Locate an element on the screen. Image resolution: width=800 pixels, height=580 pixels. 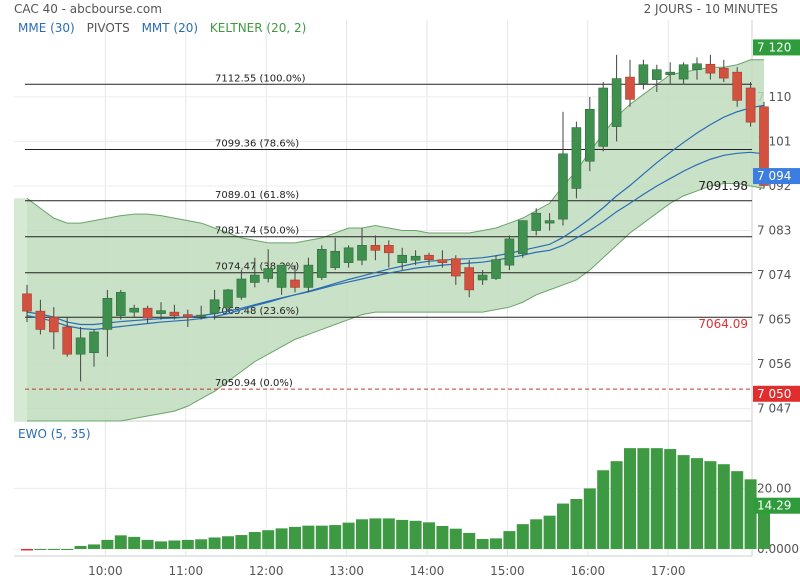
x-tick-label: 14:00 is located at coordinates (427, 571).